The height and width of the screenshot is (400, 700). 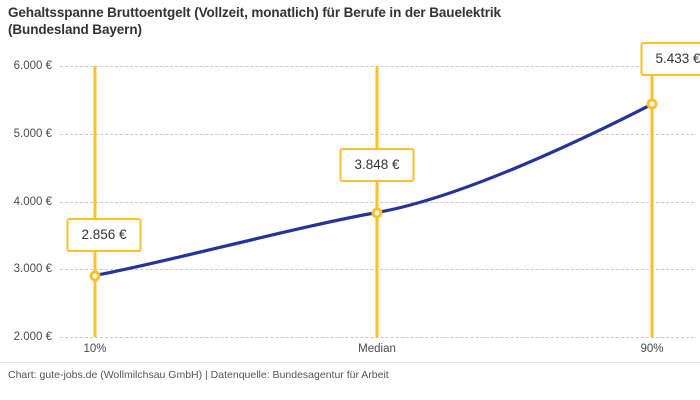 What do you see at coordinates (652, 349) in the screenshot?
I see `x-axis-tick-label: 90%` at bounding box center [652, 349].